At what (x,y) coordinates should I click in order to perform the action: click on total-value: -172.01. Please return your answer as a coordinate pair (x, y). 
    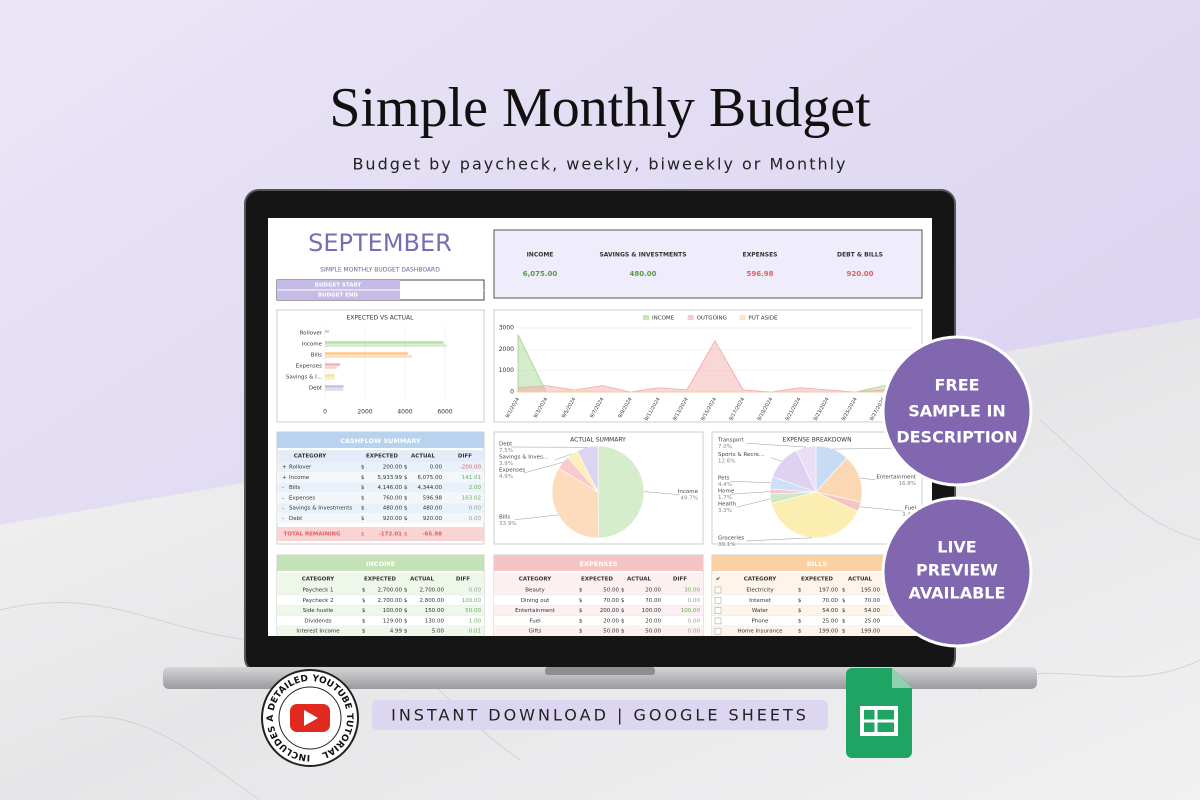
    Looking at the image, I should click on (390, 535).